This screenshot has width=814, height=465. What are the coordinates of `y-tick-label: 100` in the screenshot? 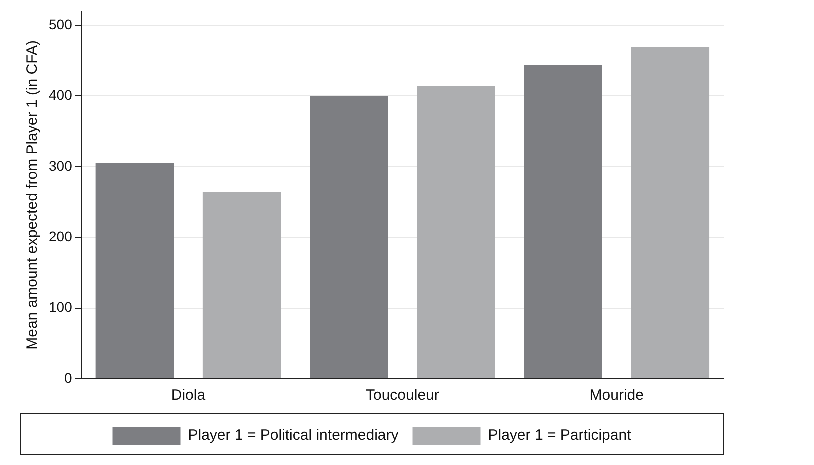 It's located at (61, 307).